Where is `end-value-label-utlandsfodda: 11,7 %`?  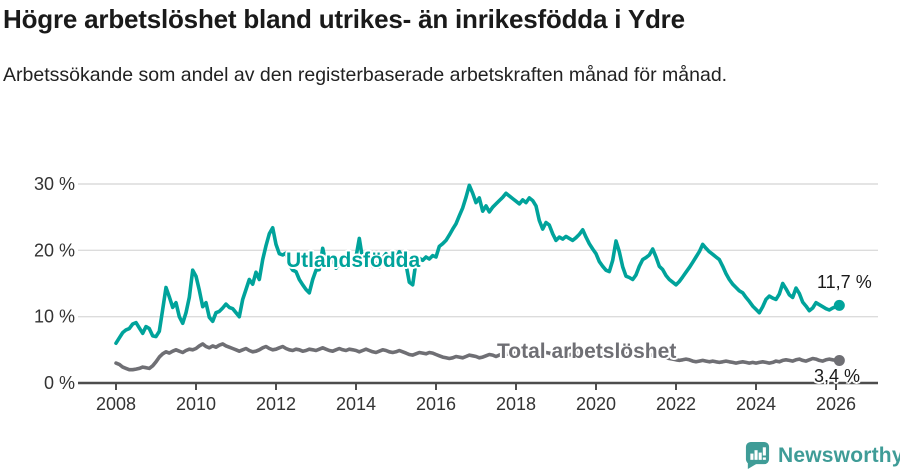 end-value-label-utlandsfodda: 11,7 % is located at coordinates (844, 282).